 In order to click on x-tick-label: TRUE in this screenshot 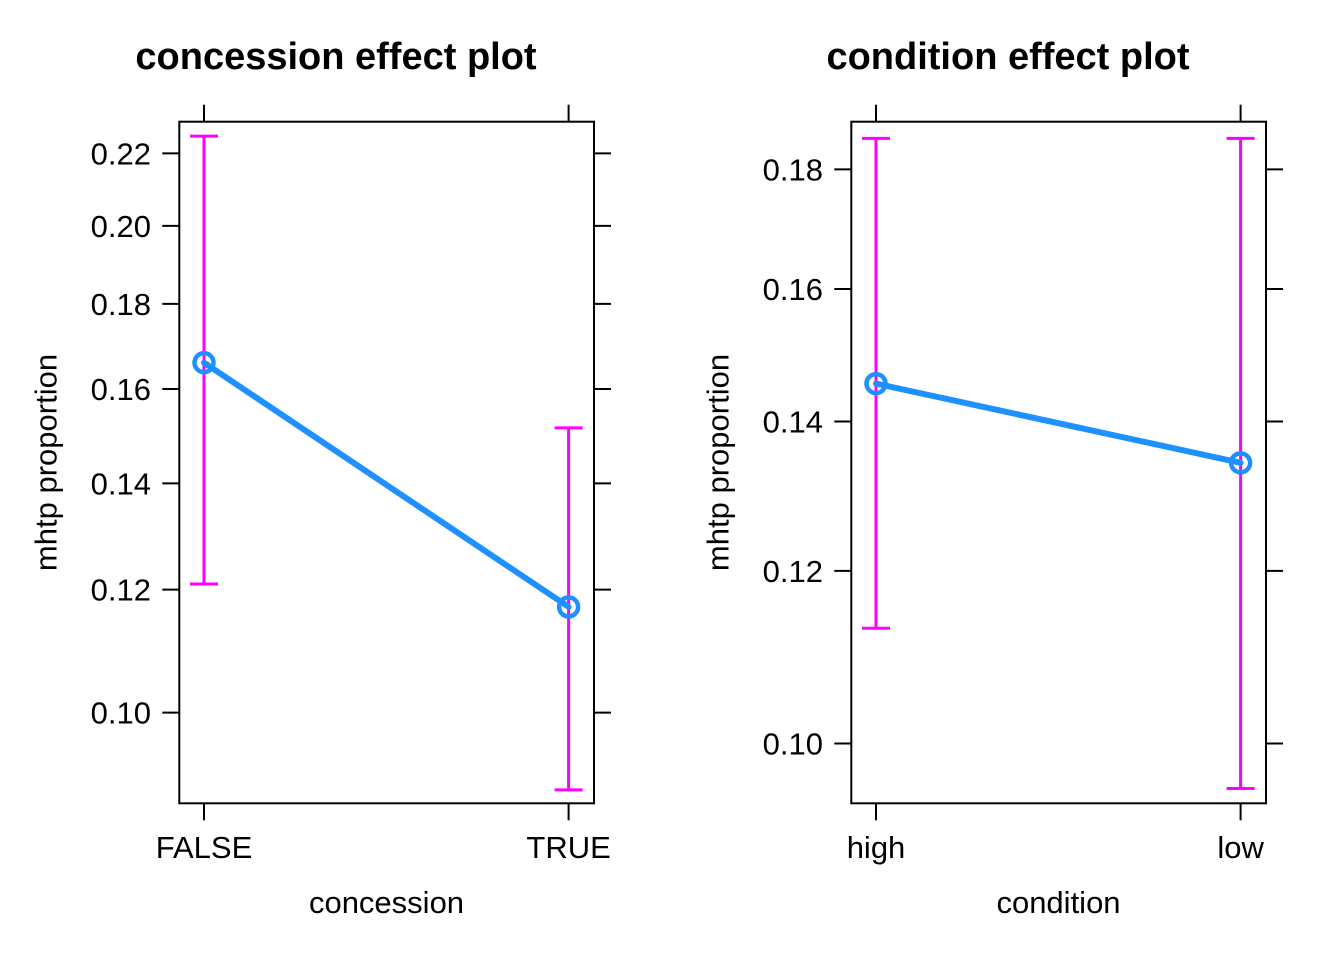, I will do `click(568, 847)`.